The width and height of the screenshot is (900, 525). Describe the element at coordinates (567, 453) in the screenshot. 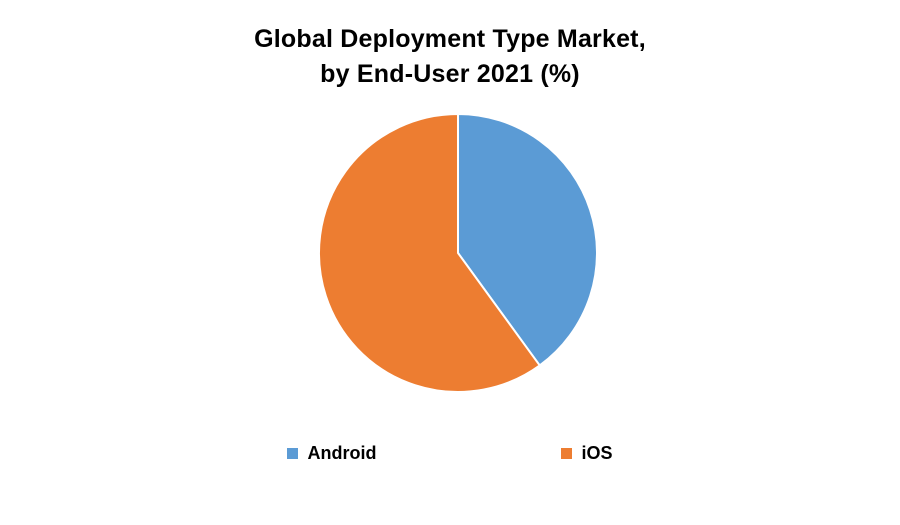

I see `legend-swatch-ios` at that location.